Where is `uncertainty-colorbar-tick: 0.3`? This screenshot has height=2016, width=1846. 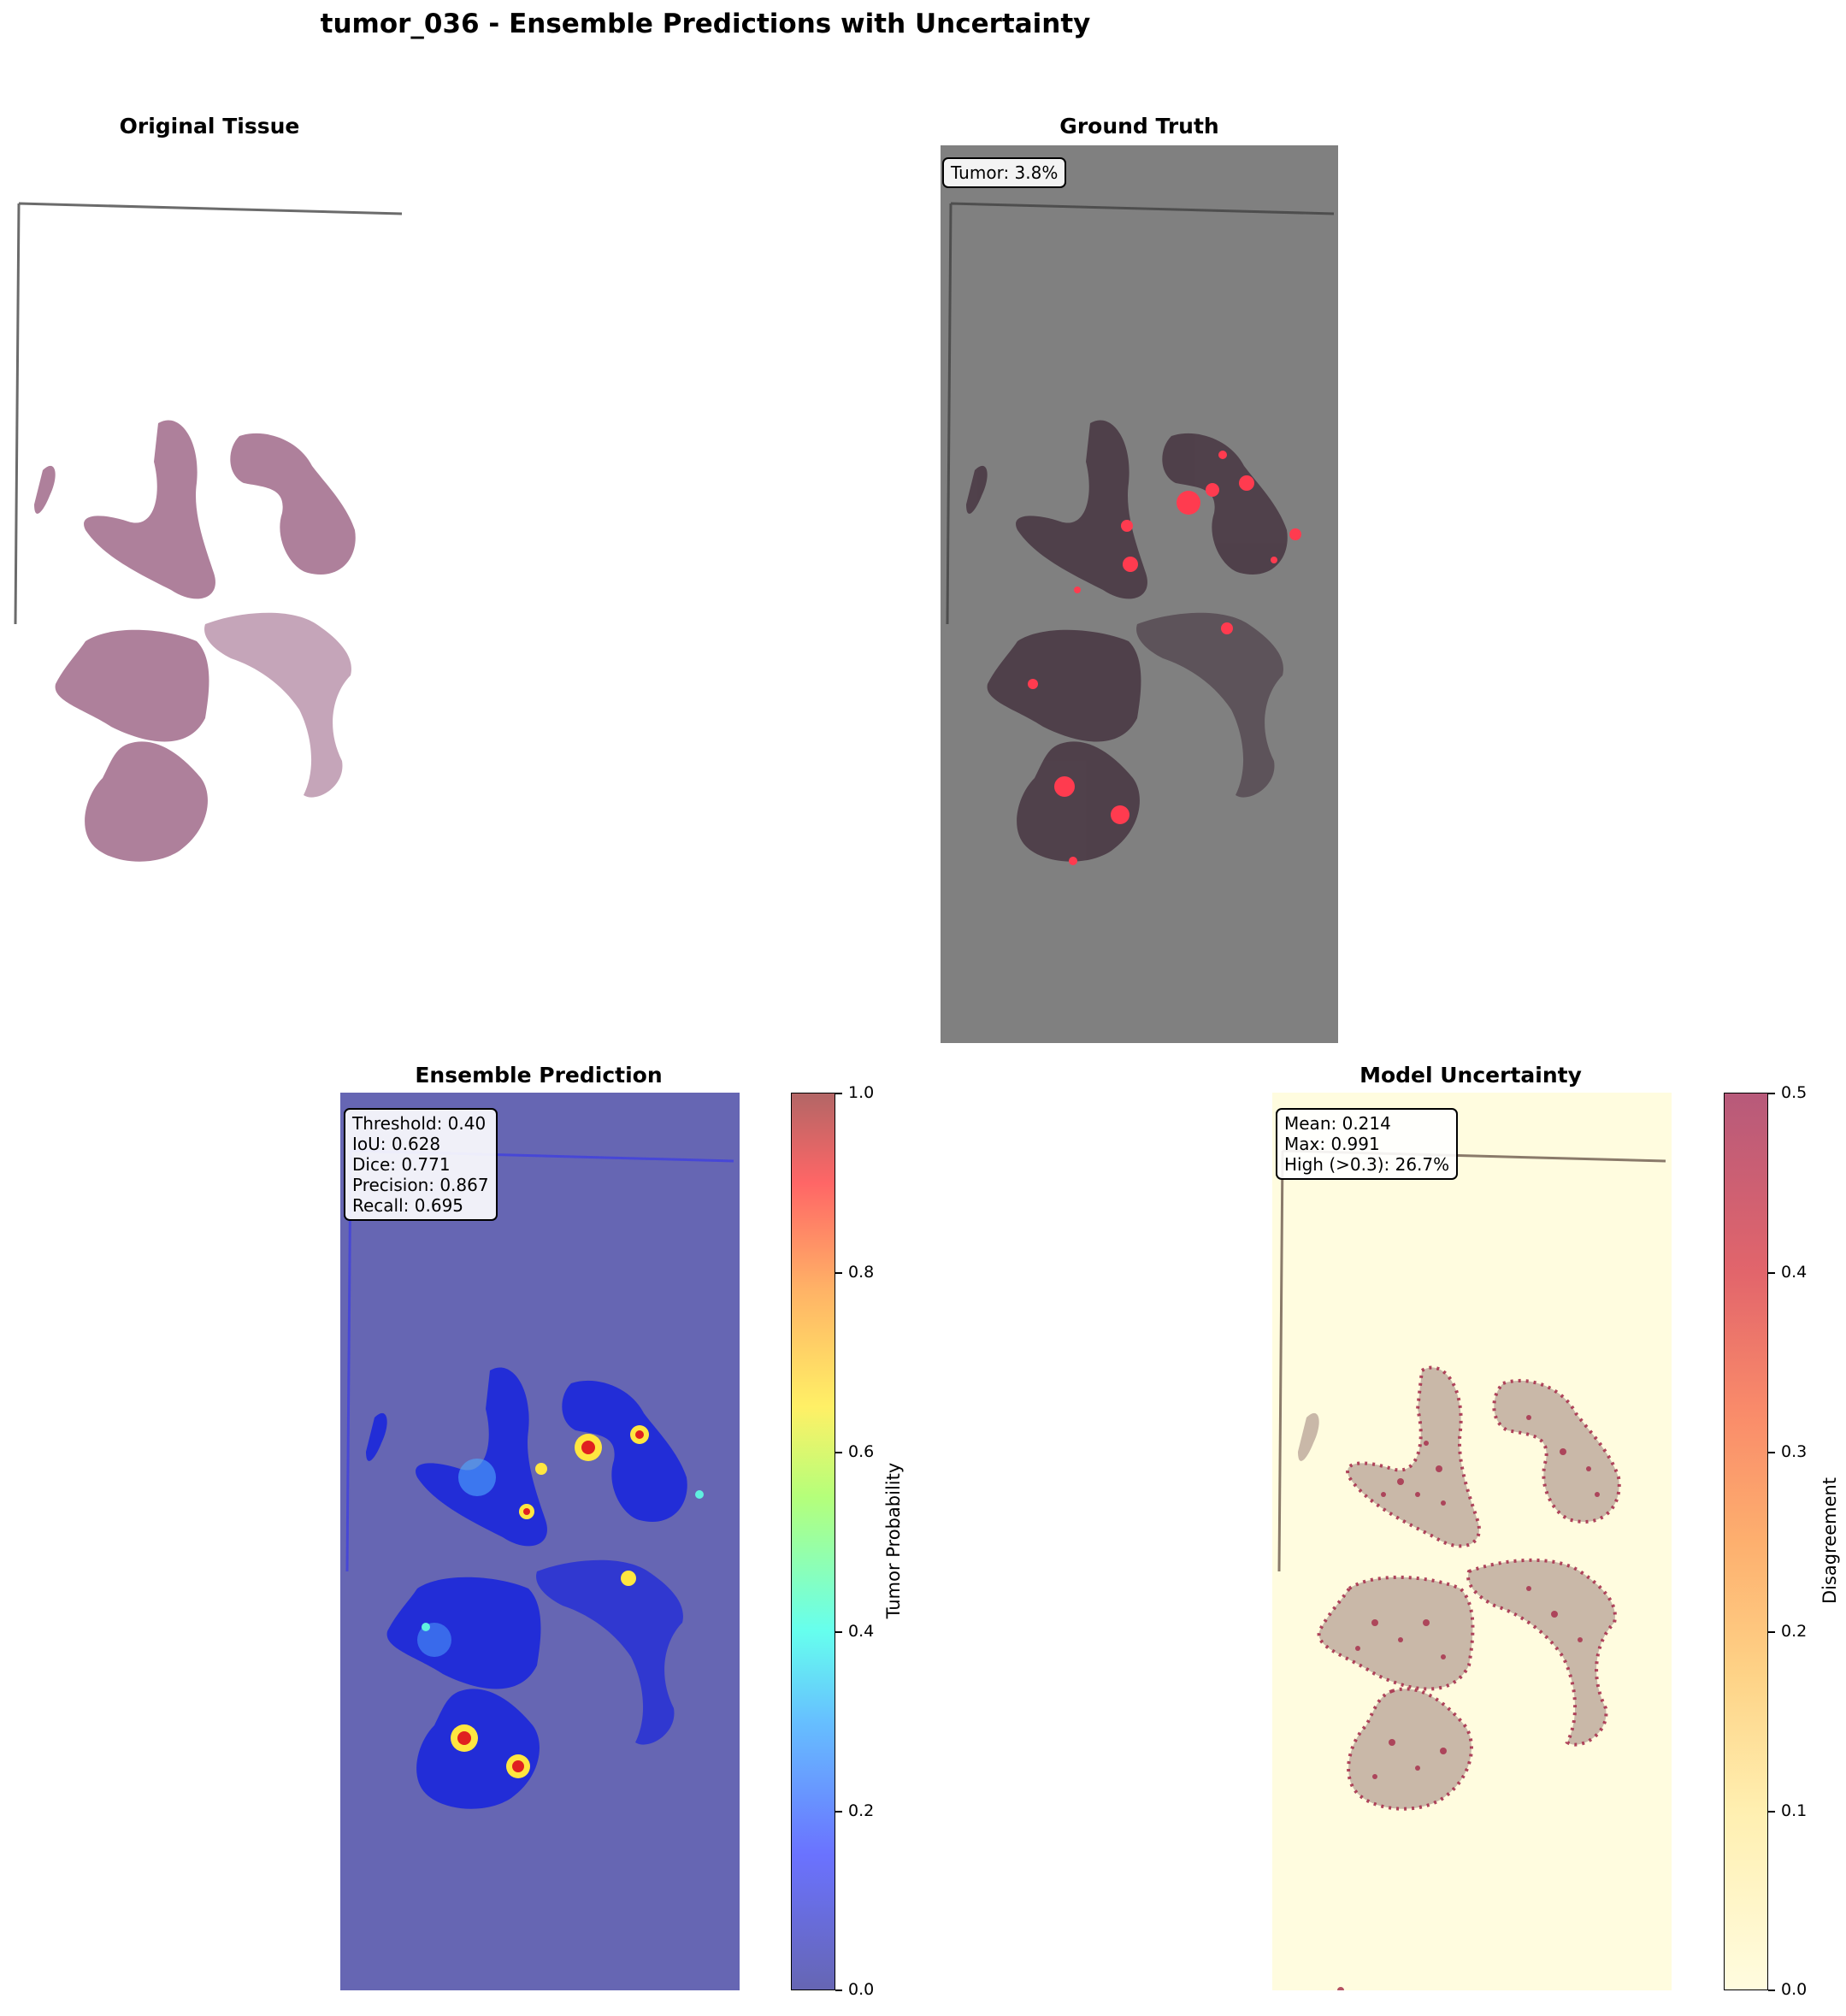
uncertainty-colorbar-tick: 0.3 is located at coordinates (1794, 1452).